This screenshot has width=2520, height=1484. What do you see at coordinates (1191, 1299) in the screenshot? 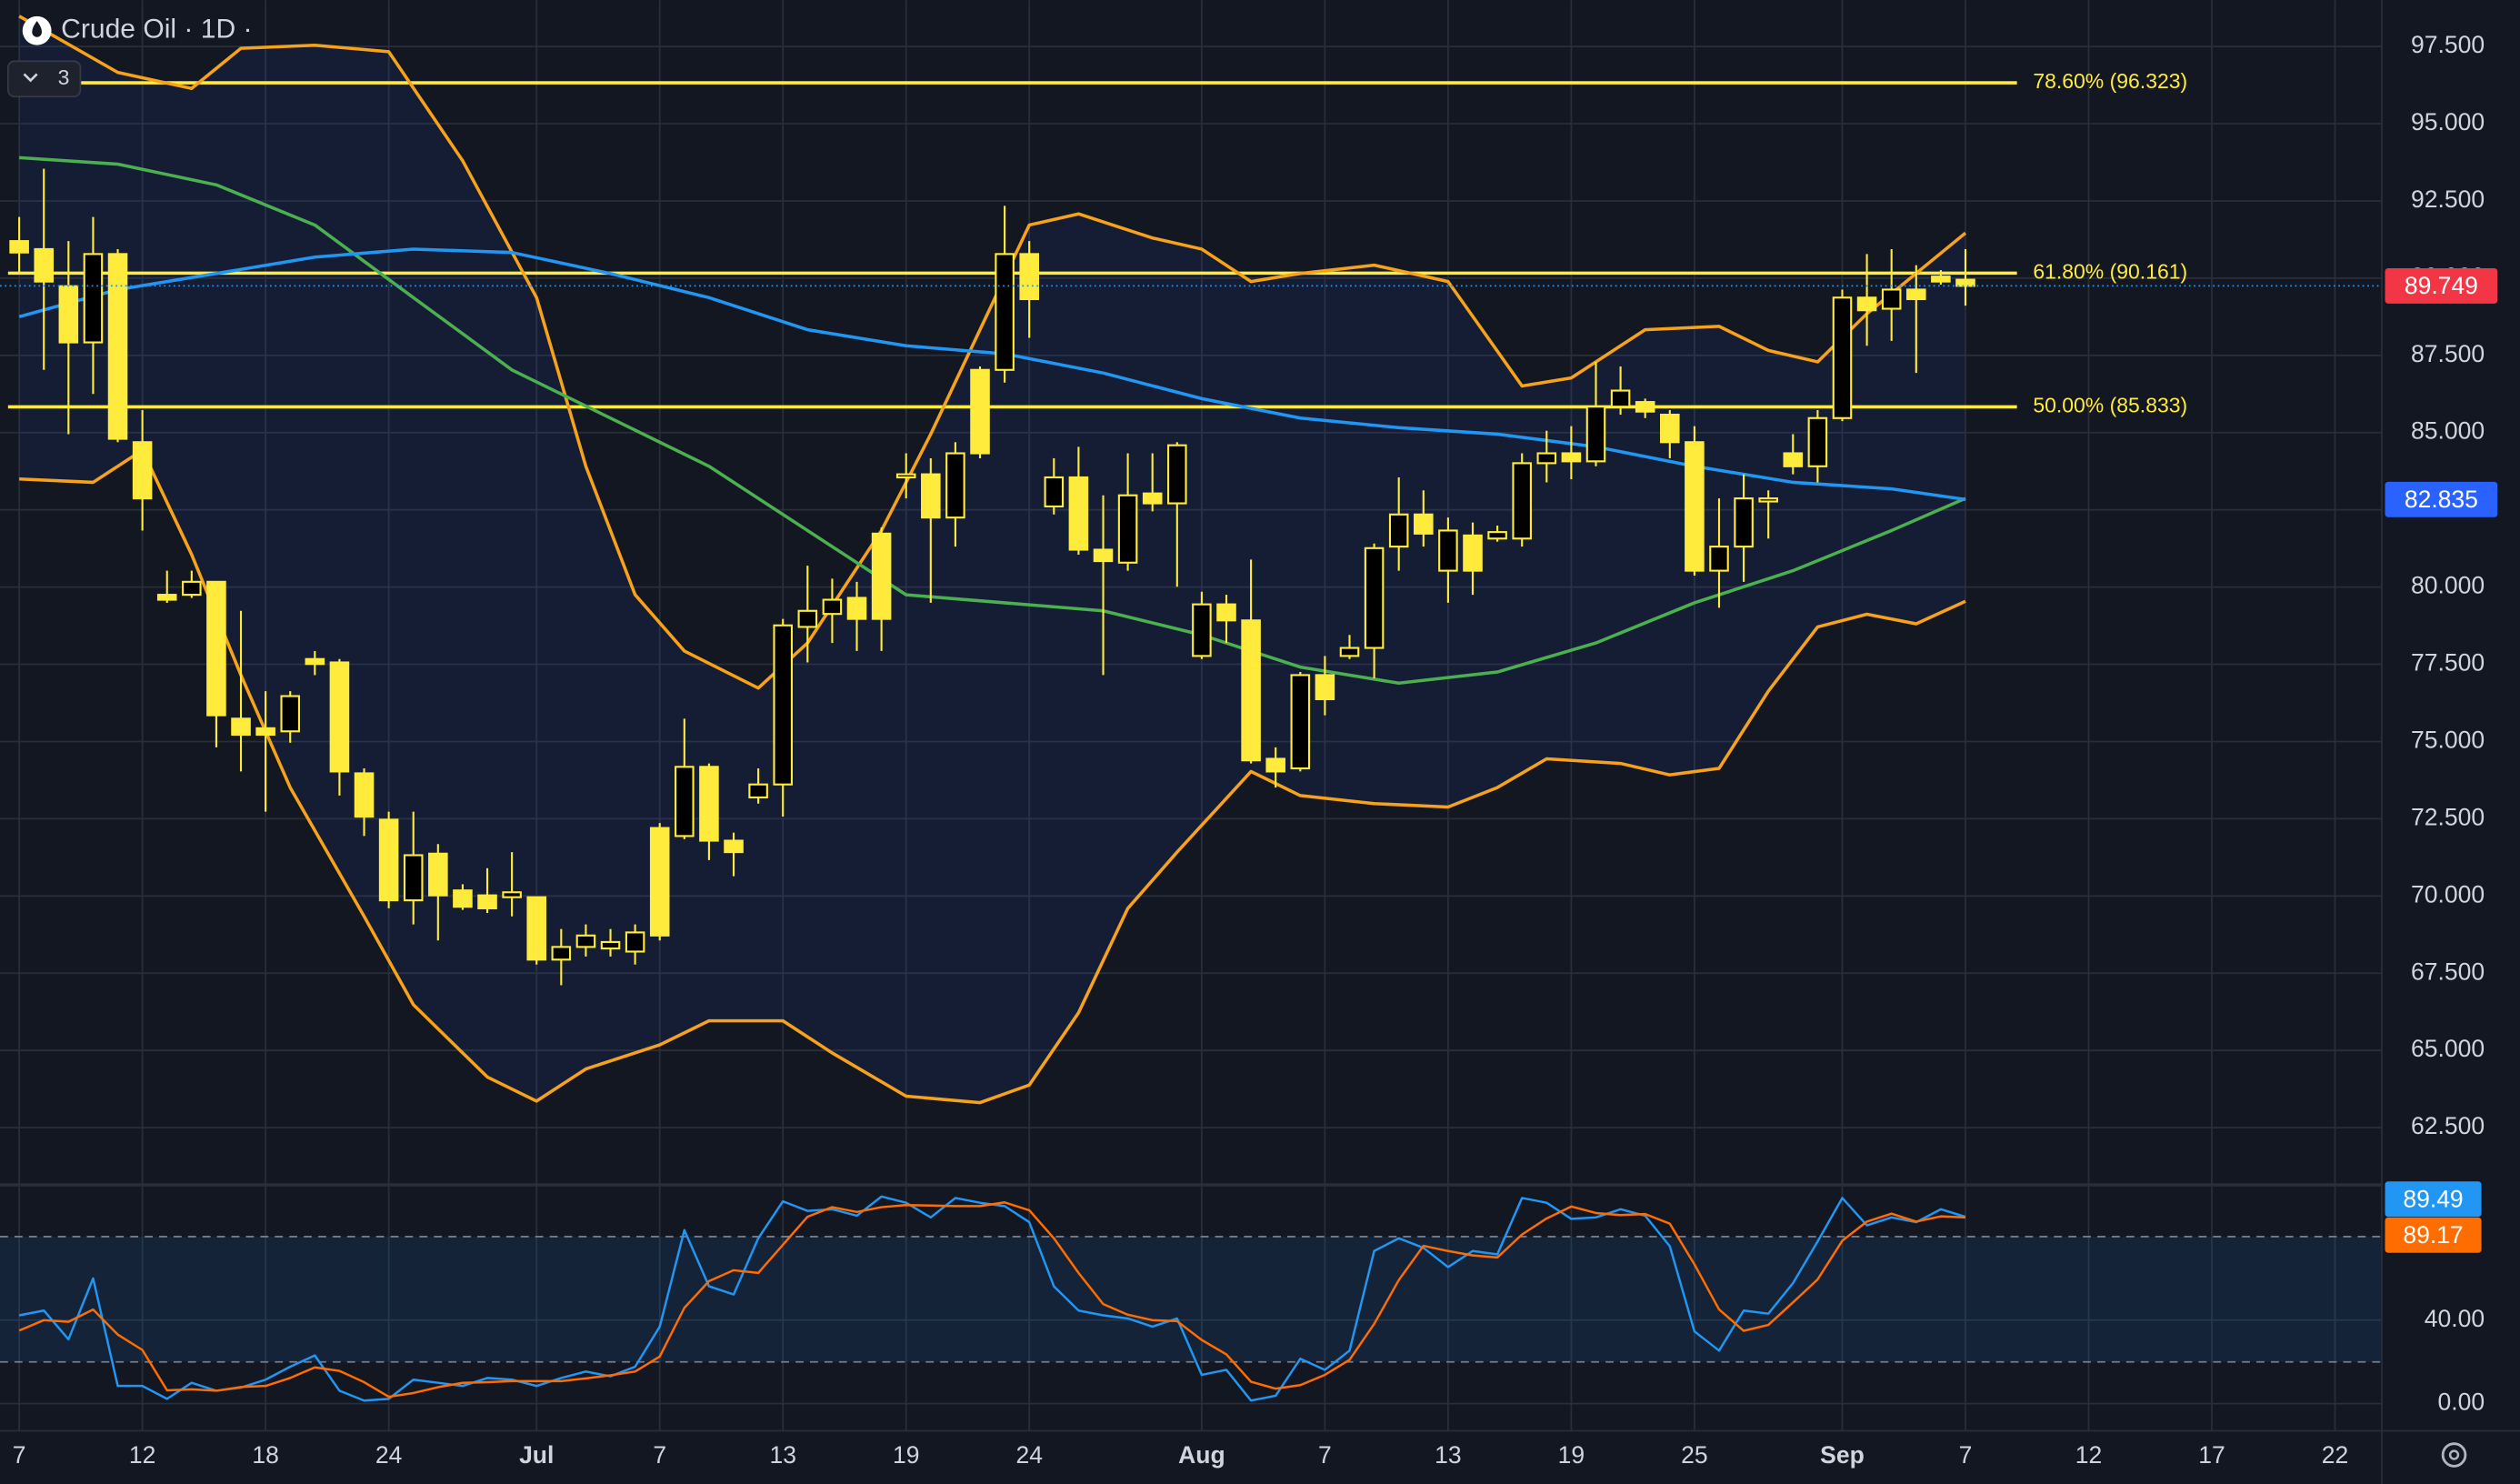
I see `band-fill` at bounding box center [1191, 1299].